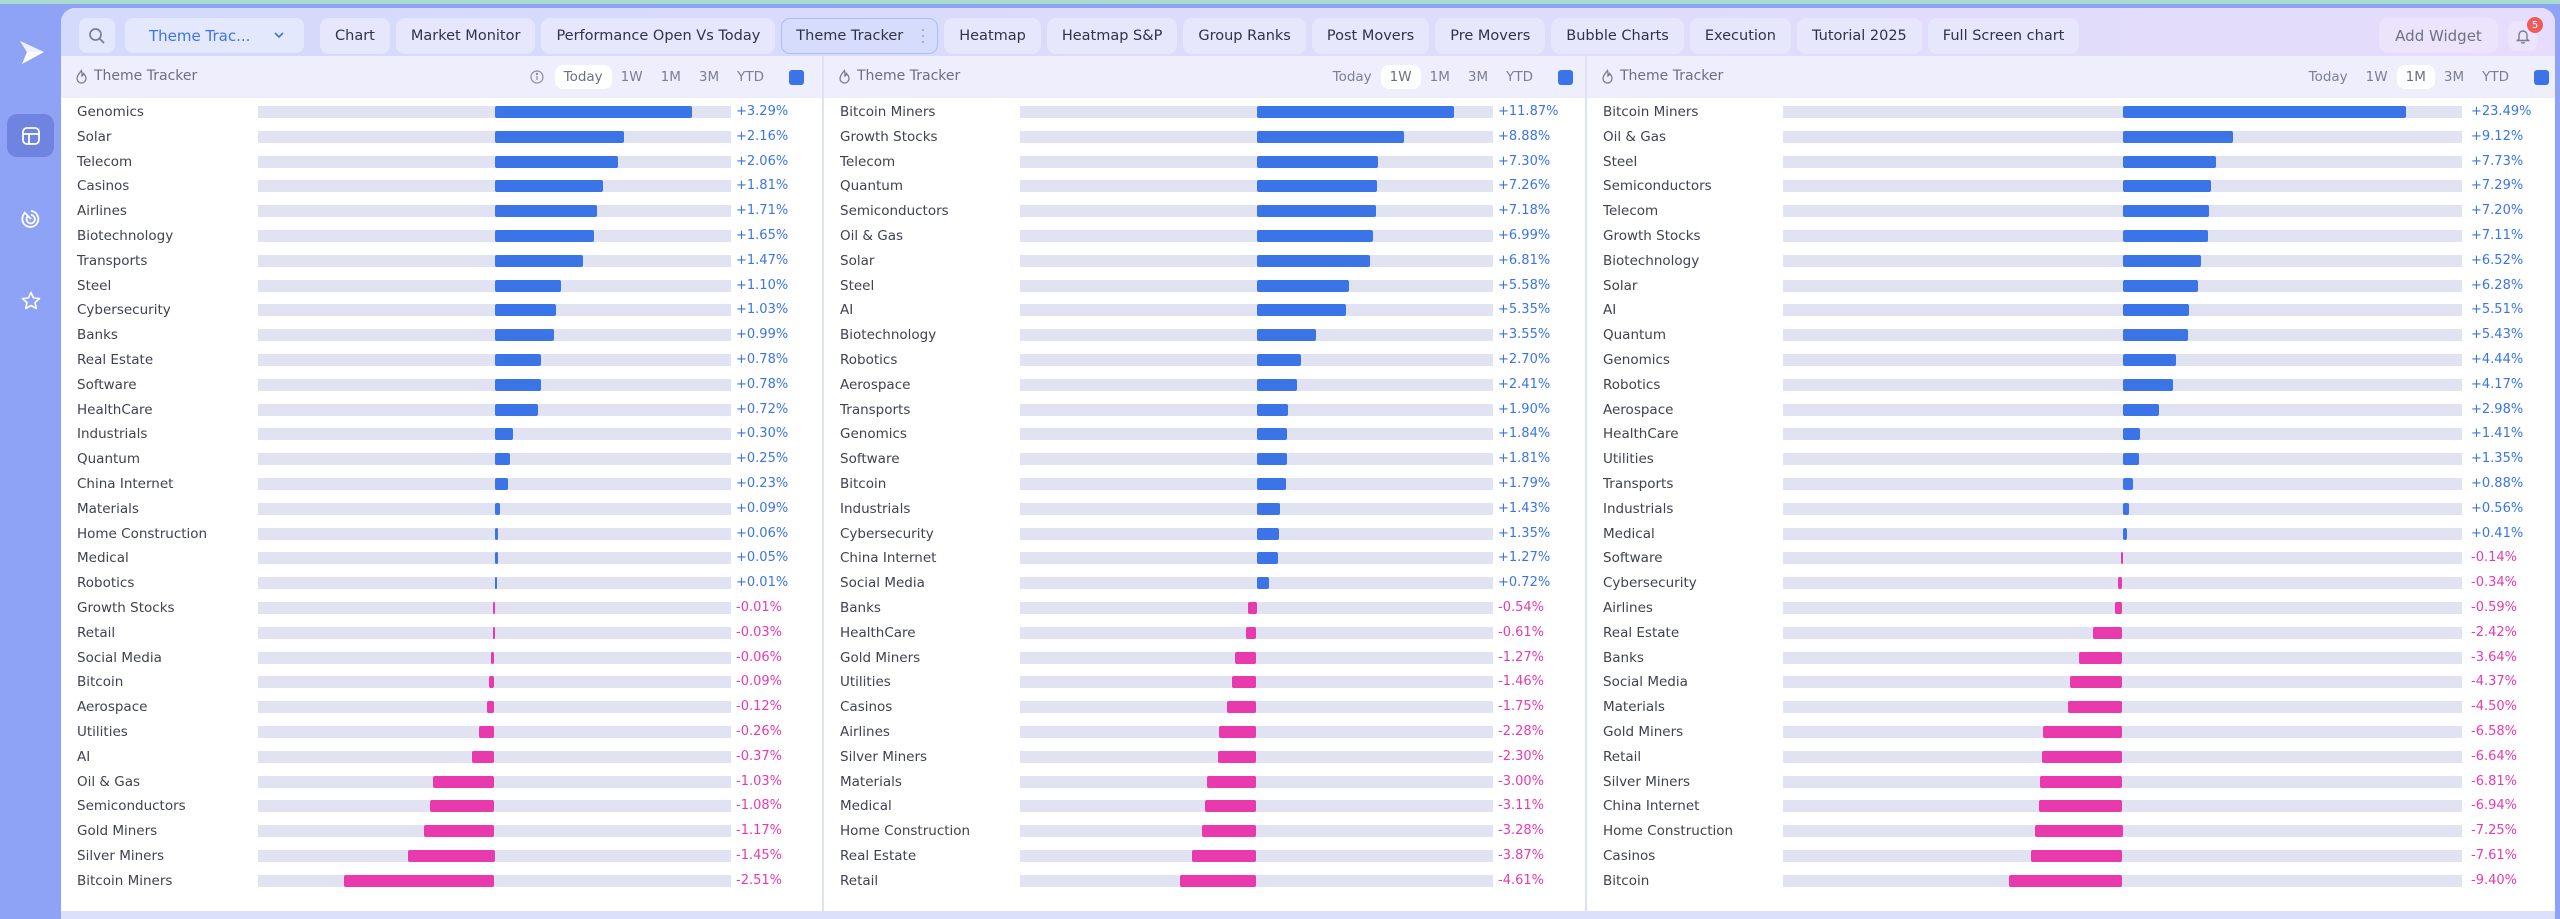 Image resolution: width=2560 pixels, height=919 pixels. Describe the element at coordinates (441, 112) in the screenshot. I see `theme-row: Genomics +3.29%` at that location.